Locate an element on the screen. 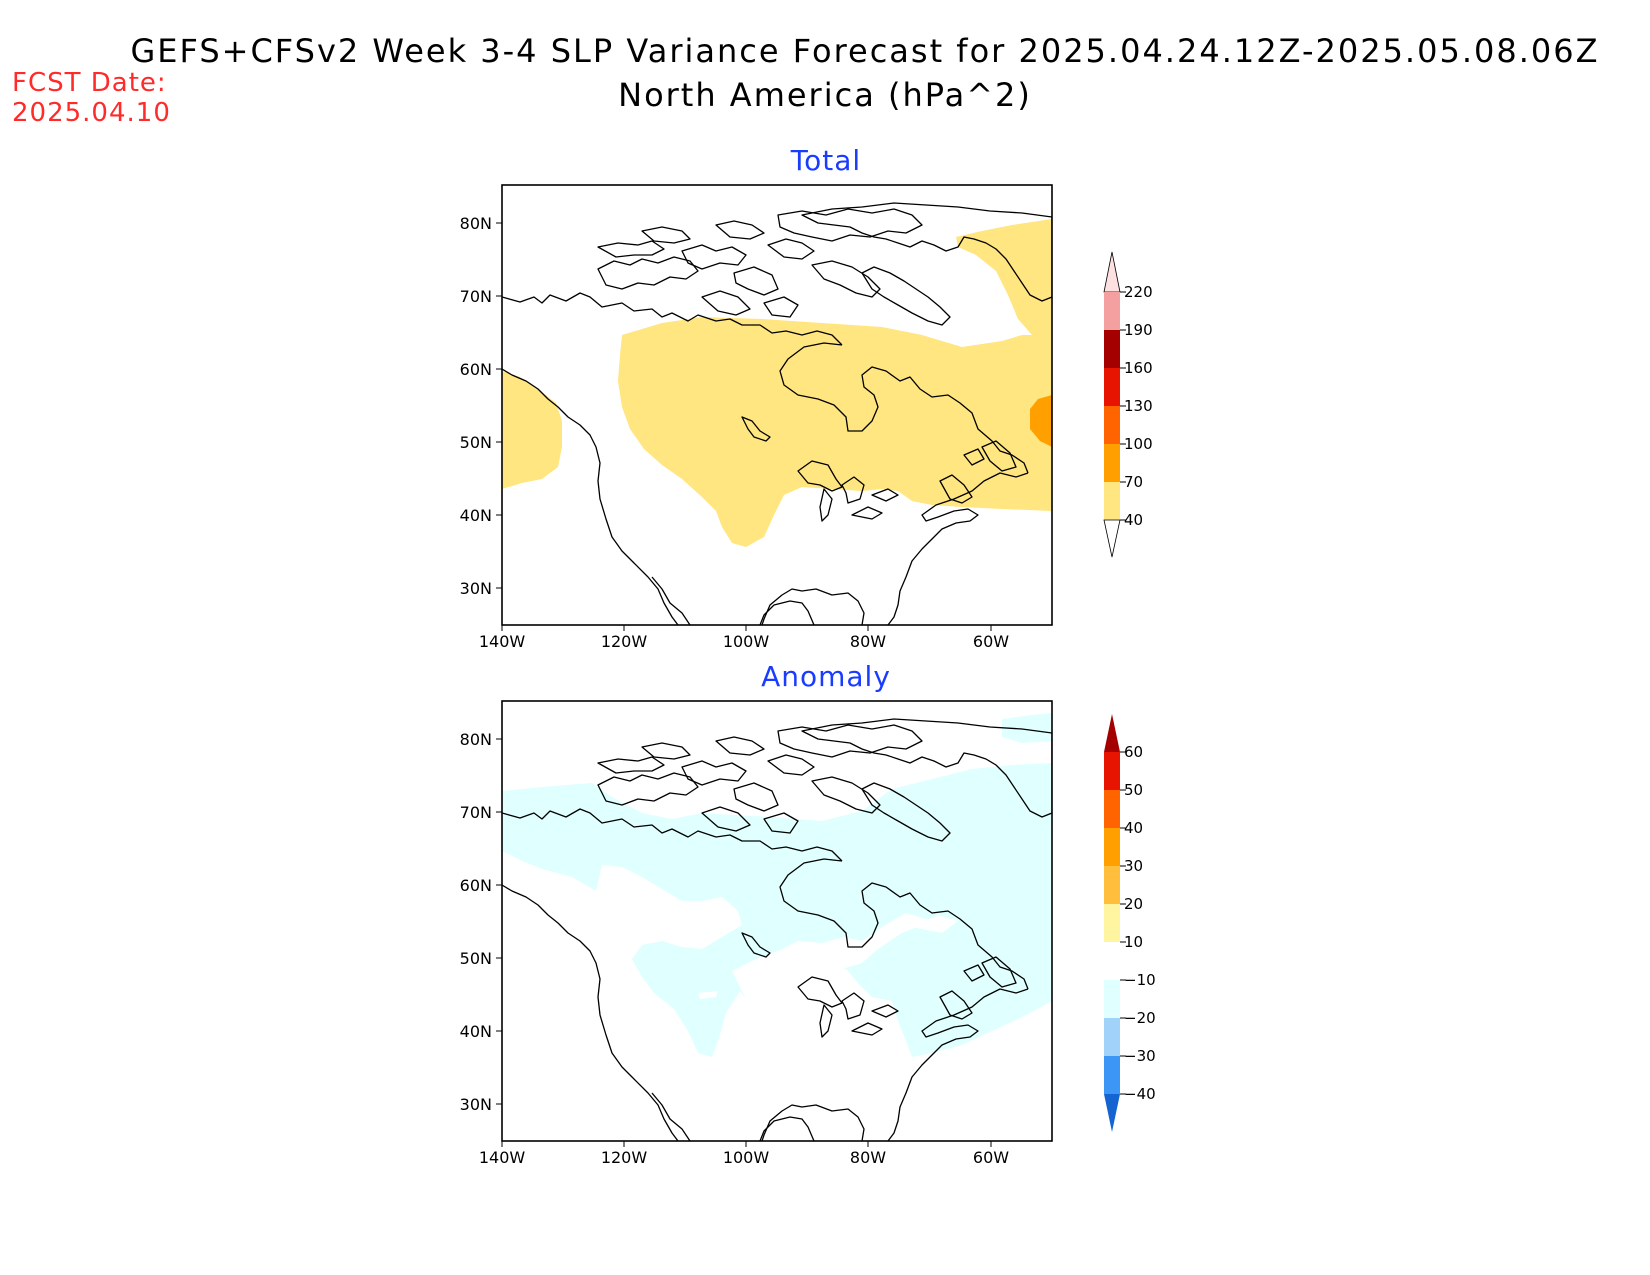  total-lon-label: 120W is located at coordinates (624, 641).